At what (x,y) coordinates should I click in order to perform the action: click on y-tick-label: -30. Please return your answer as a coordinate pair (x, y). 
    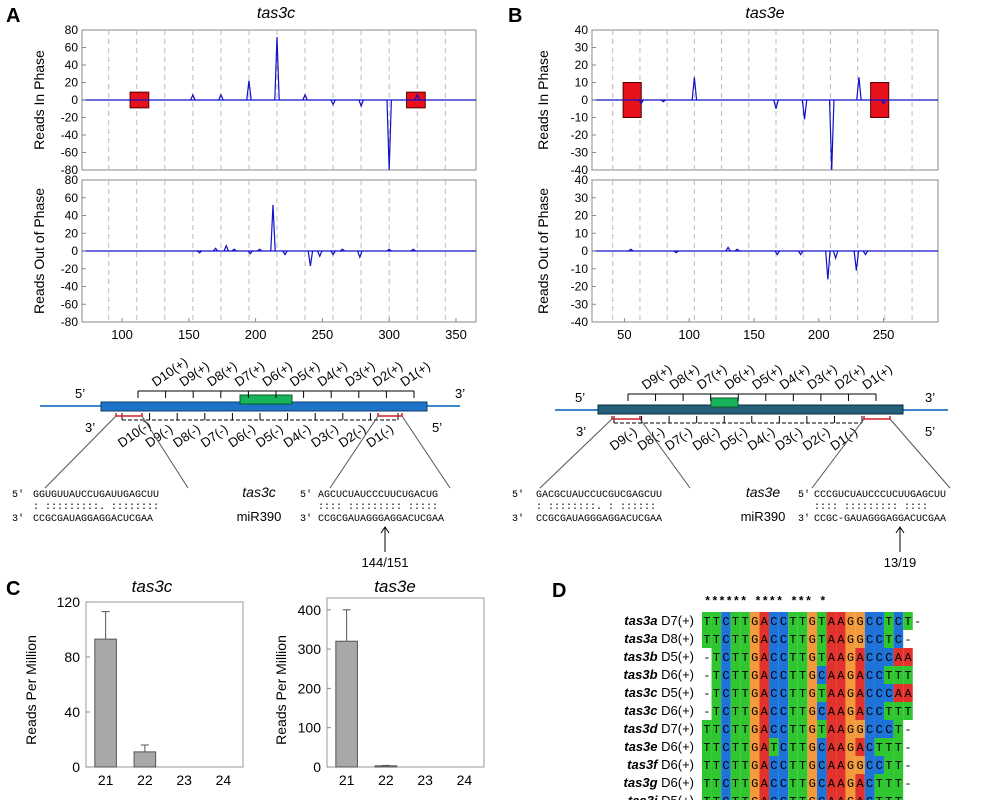
    Looking at the image, I should click on (580, 153).